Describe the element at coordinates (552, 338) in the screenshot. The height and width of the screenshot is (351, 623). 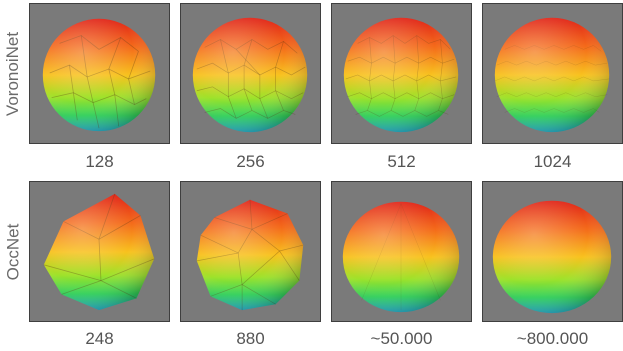
I see `caption-occnet-800000: ~800.000` at that location.